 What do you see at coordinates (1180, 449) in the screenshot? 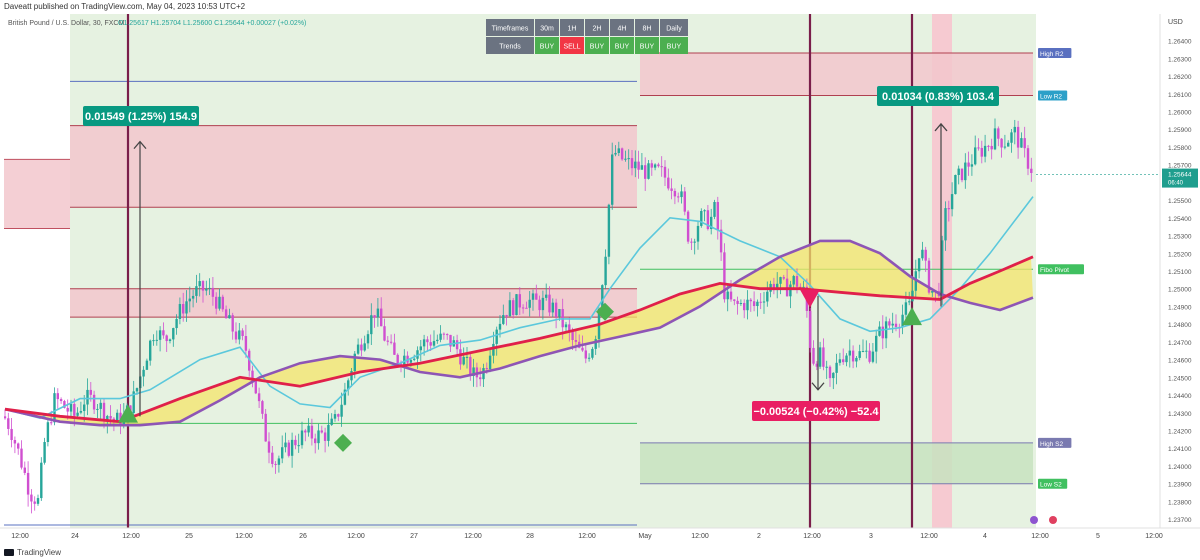
I see `y-tick-23: 1.24100` at bounding box center [1180, 449].